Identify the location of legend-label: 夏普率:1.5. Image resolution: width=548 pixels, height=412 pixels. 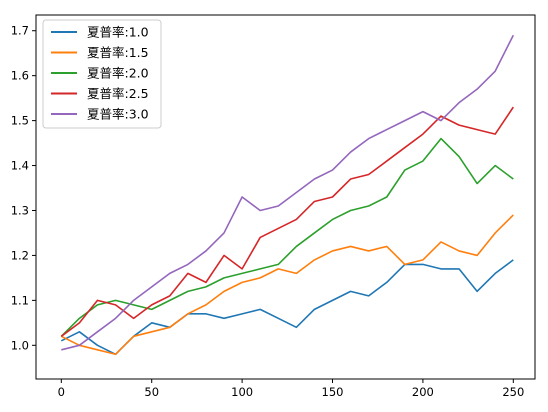
(118, 52).